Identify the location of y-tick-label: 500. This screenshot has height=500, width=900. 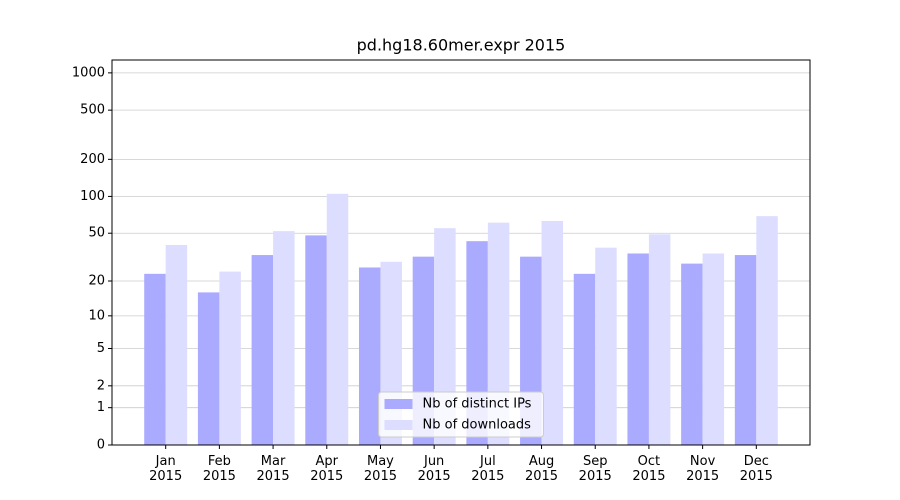
(92, 110).